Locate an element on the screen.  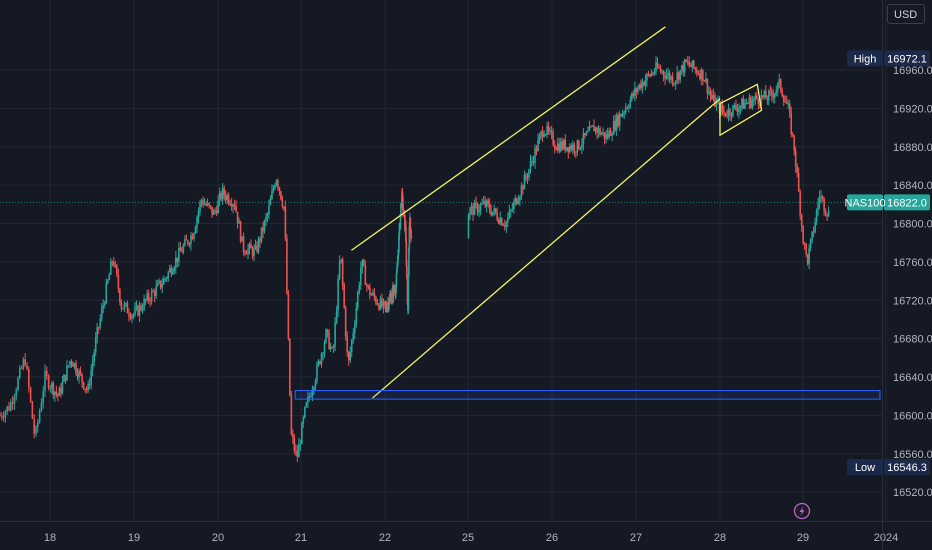
y-tick-label: 16920.0 is located at coordinates (912, 109).